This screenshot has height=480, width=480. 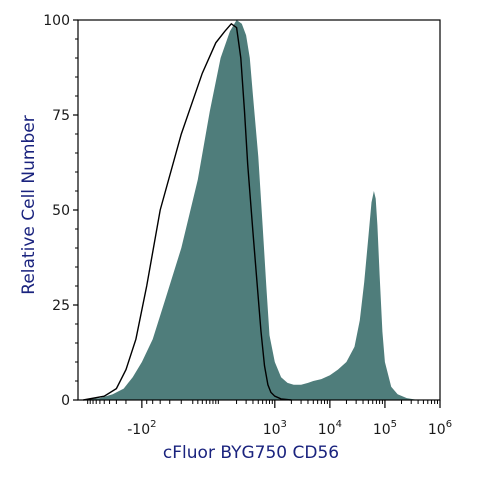 I want to click on y-tick-label: 50, so click(x=61, y=211).